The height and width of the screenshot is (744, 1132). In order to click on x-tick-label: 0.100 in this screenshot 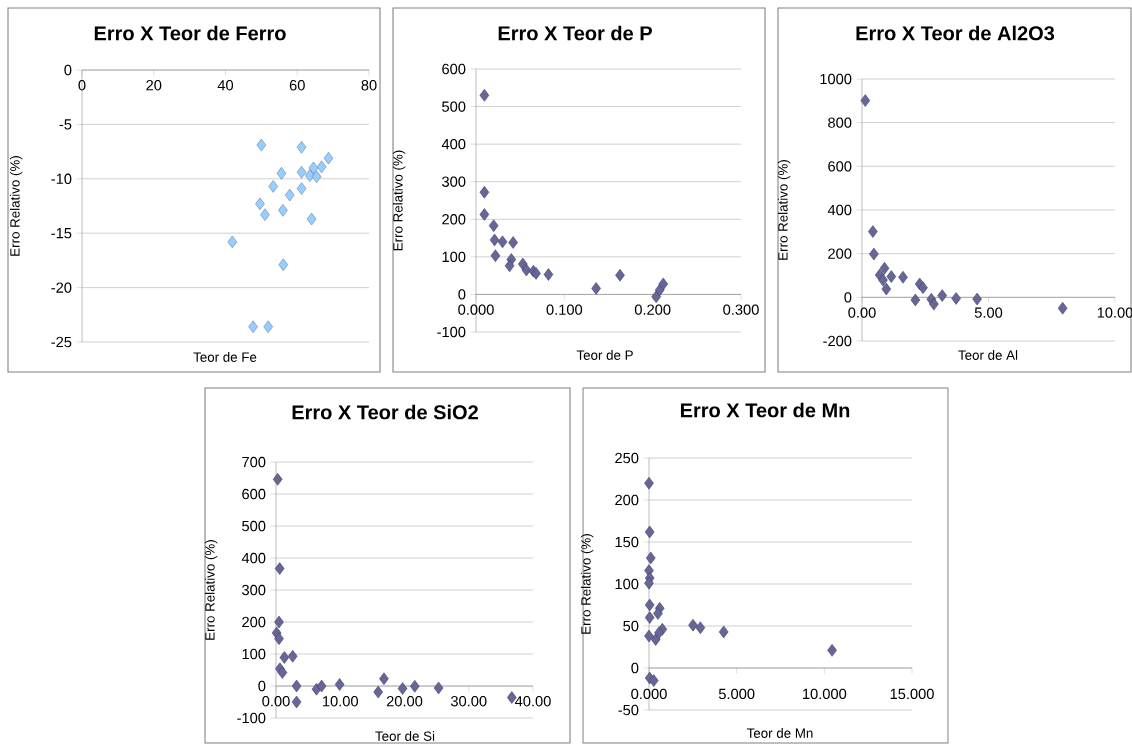, I will do `click(564, 309)`.